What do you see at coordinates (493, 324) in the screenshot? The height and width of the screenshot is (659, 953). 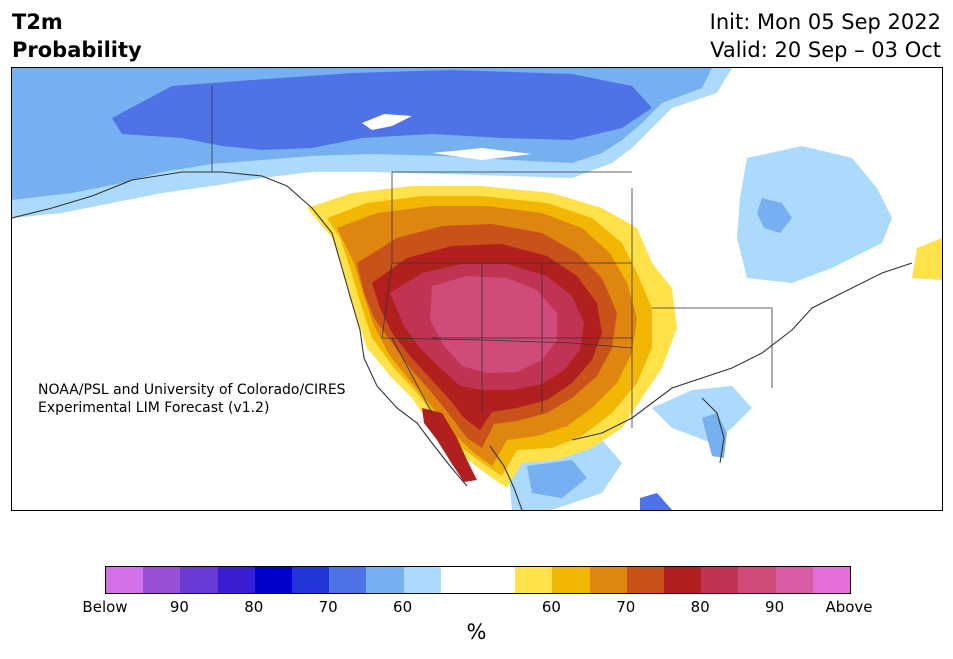 I see `warm-pink-core` at bounding box center [493, 324].